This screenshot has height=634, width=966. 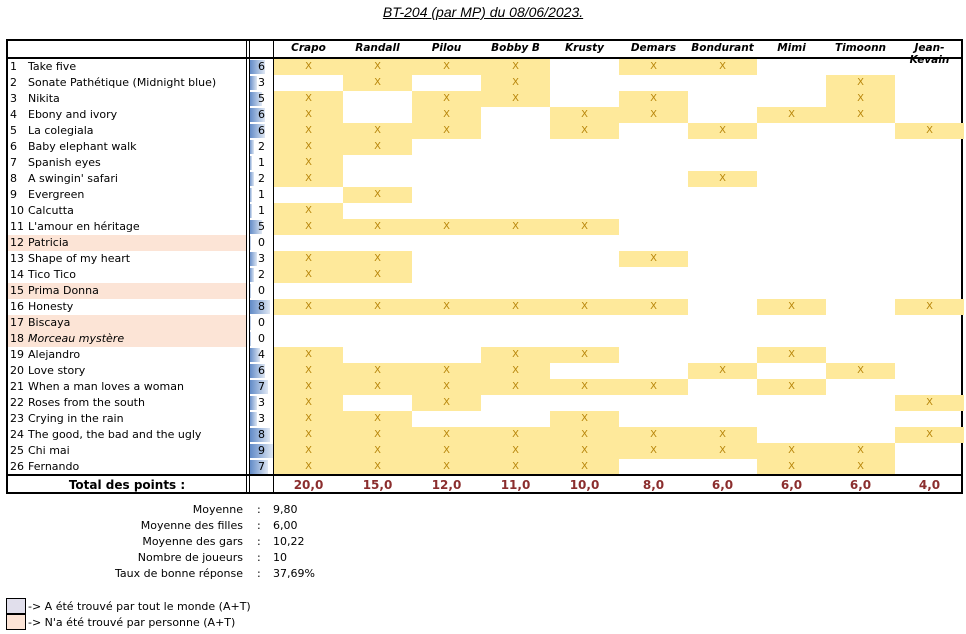 I want to click on song-number: 16, so click(x=17, y=306).